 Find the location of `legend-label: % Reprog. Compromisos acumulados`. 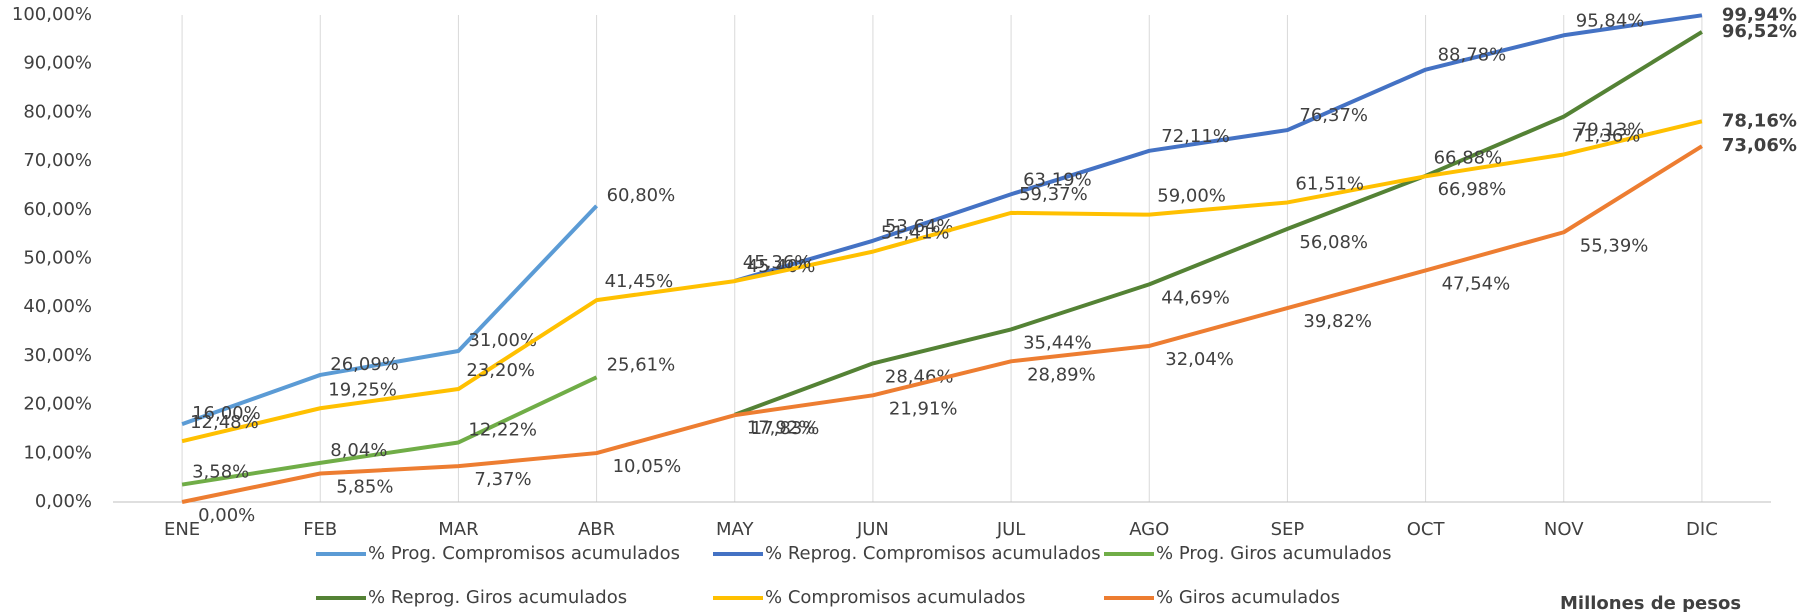

legend-label: % Reprog. Compromisos acumulados is located at coordinates (933, 553).